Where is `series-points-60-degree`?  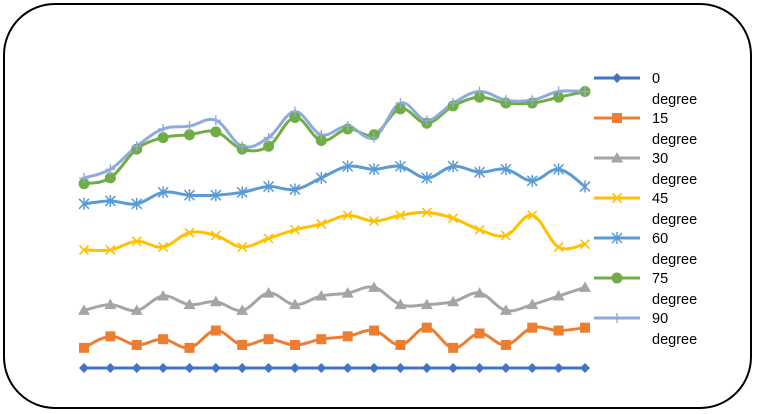
series-points-60-degree is located at coordinates (334, 185).